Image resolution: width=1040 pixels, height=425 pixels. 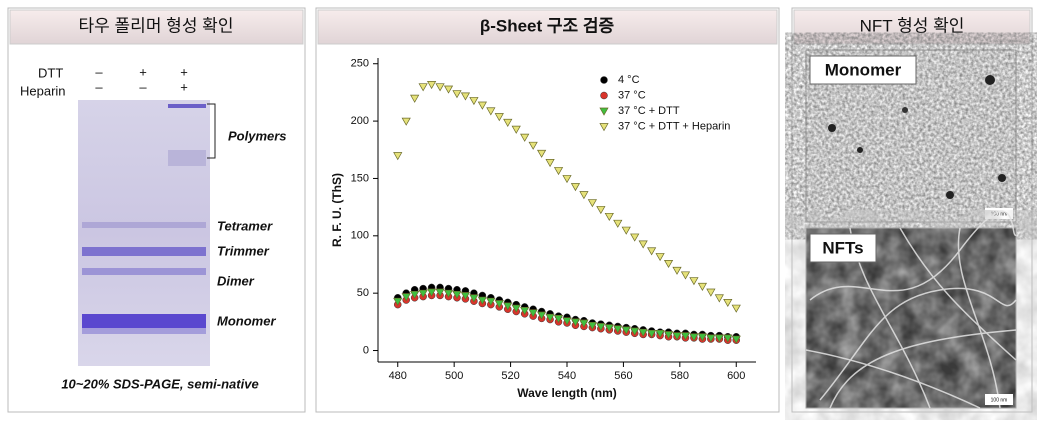 I want to click on y-tick-label: 0, so click(x=366, y=350).